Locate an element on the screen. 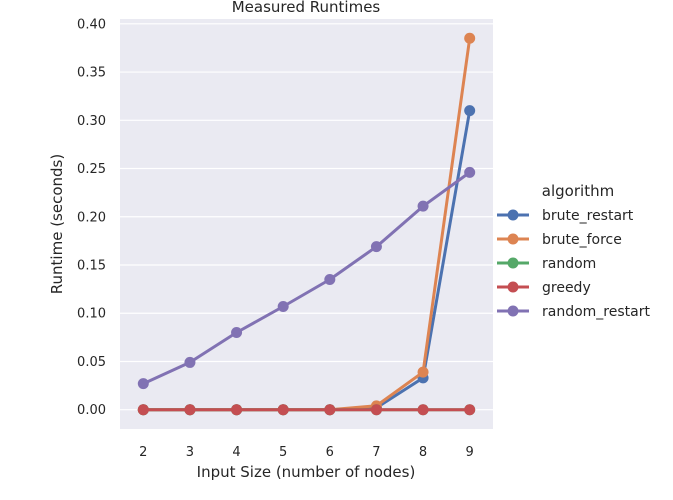 This screenshot has width=673, height=500. legend-label: brute_restart is located at coordinates (588, 216).